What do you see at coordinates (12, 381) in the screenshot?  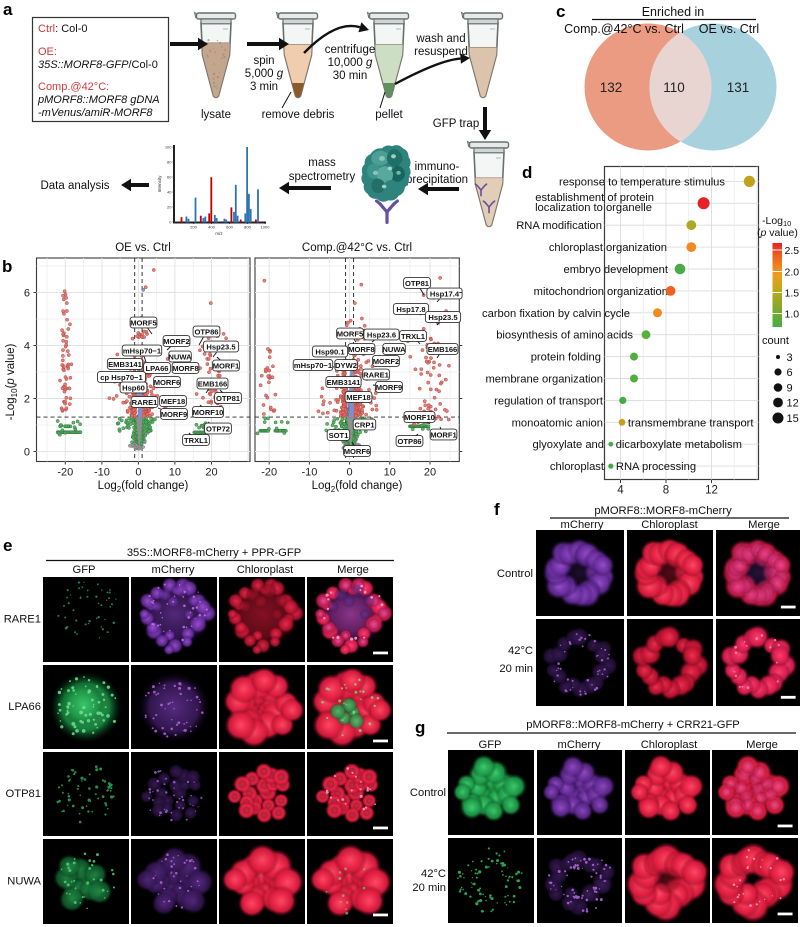 I see `svg-text: -Log10(p value)` at bounding box center [12, 381].